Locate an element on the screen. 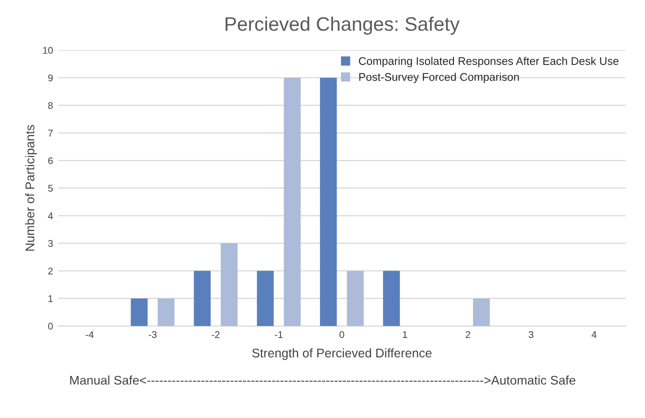 This screenshot has width=645, height=418. x-tick-label: 3 is located at coordinates (531, 334).